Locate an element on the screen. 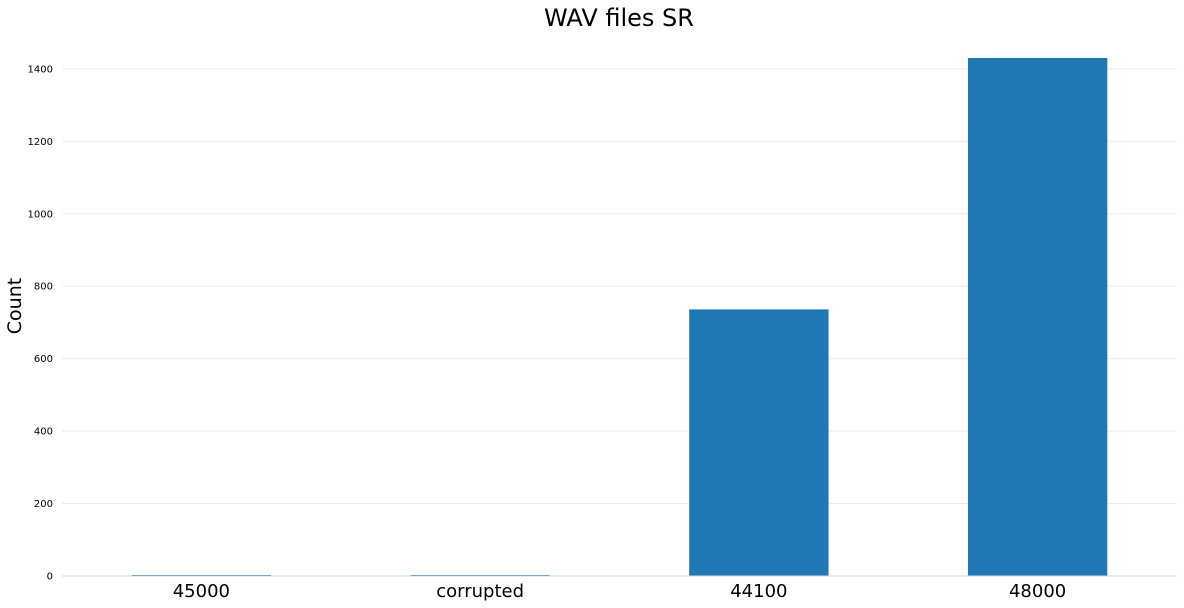 The height and width of the screenshot is (608, 1184). y-axis-ticks: 0 200 400 600 800 1000 1200 1400 is located at coordinates (40, 323).